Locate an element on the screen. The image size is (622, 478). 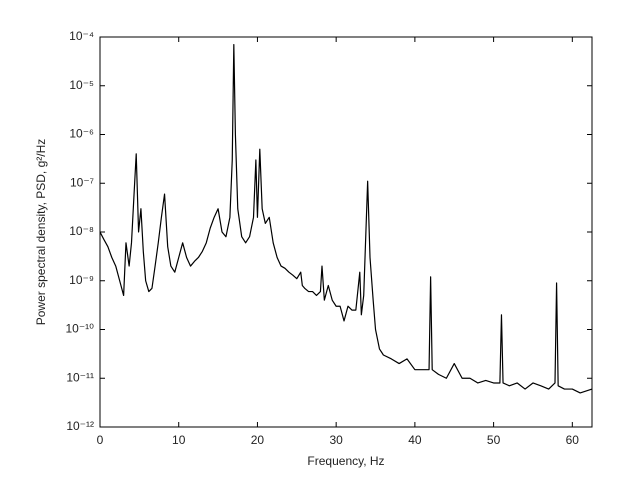
y-tick-label: 10⁻⁶ is located at coordinates (81, 134).